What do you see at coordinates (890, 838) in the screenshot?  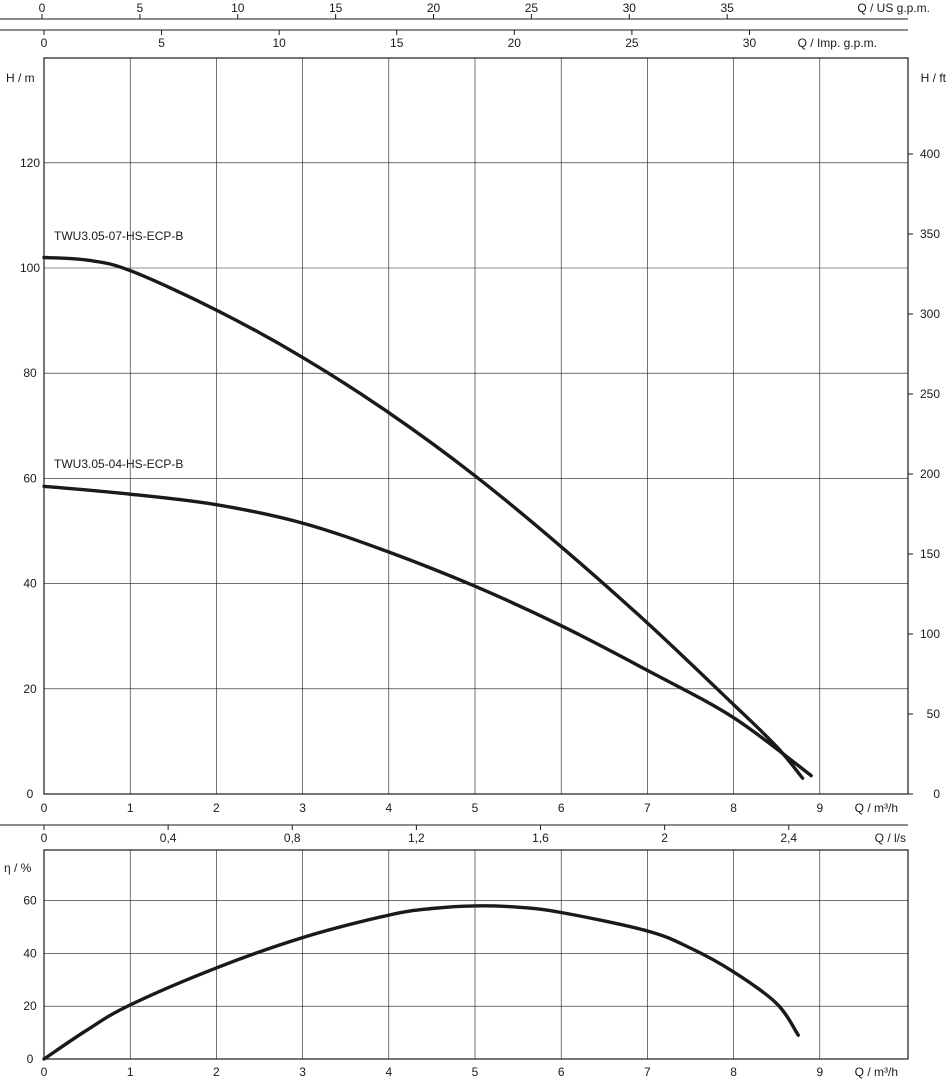 I see `ls-axis-label: Q / l/s` at bounding box center [890, 838].